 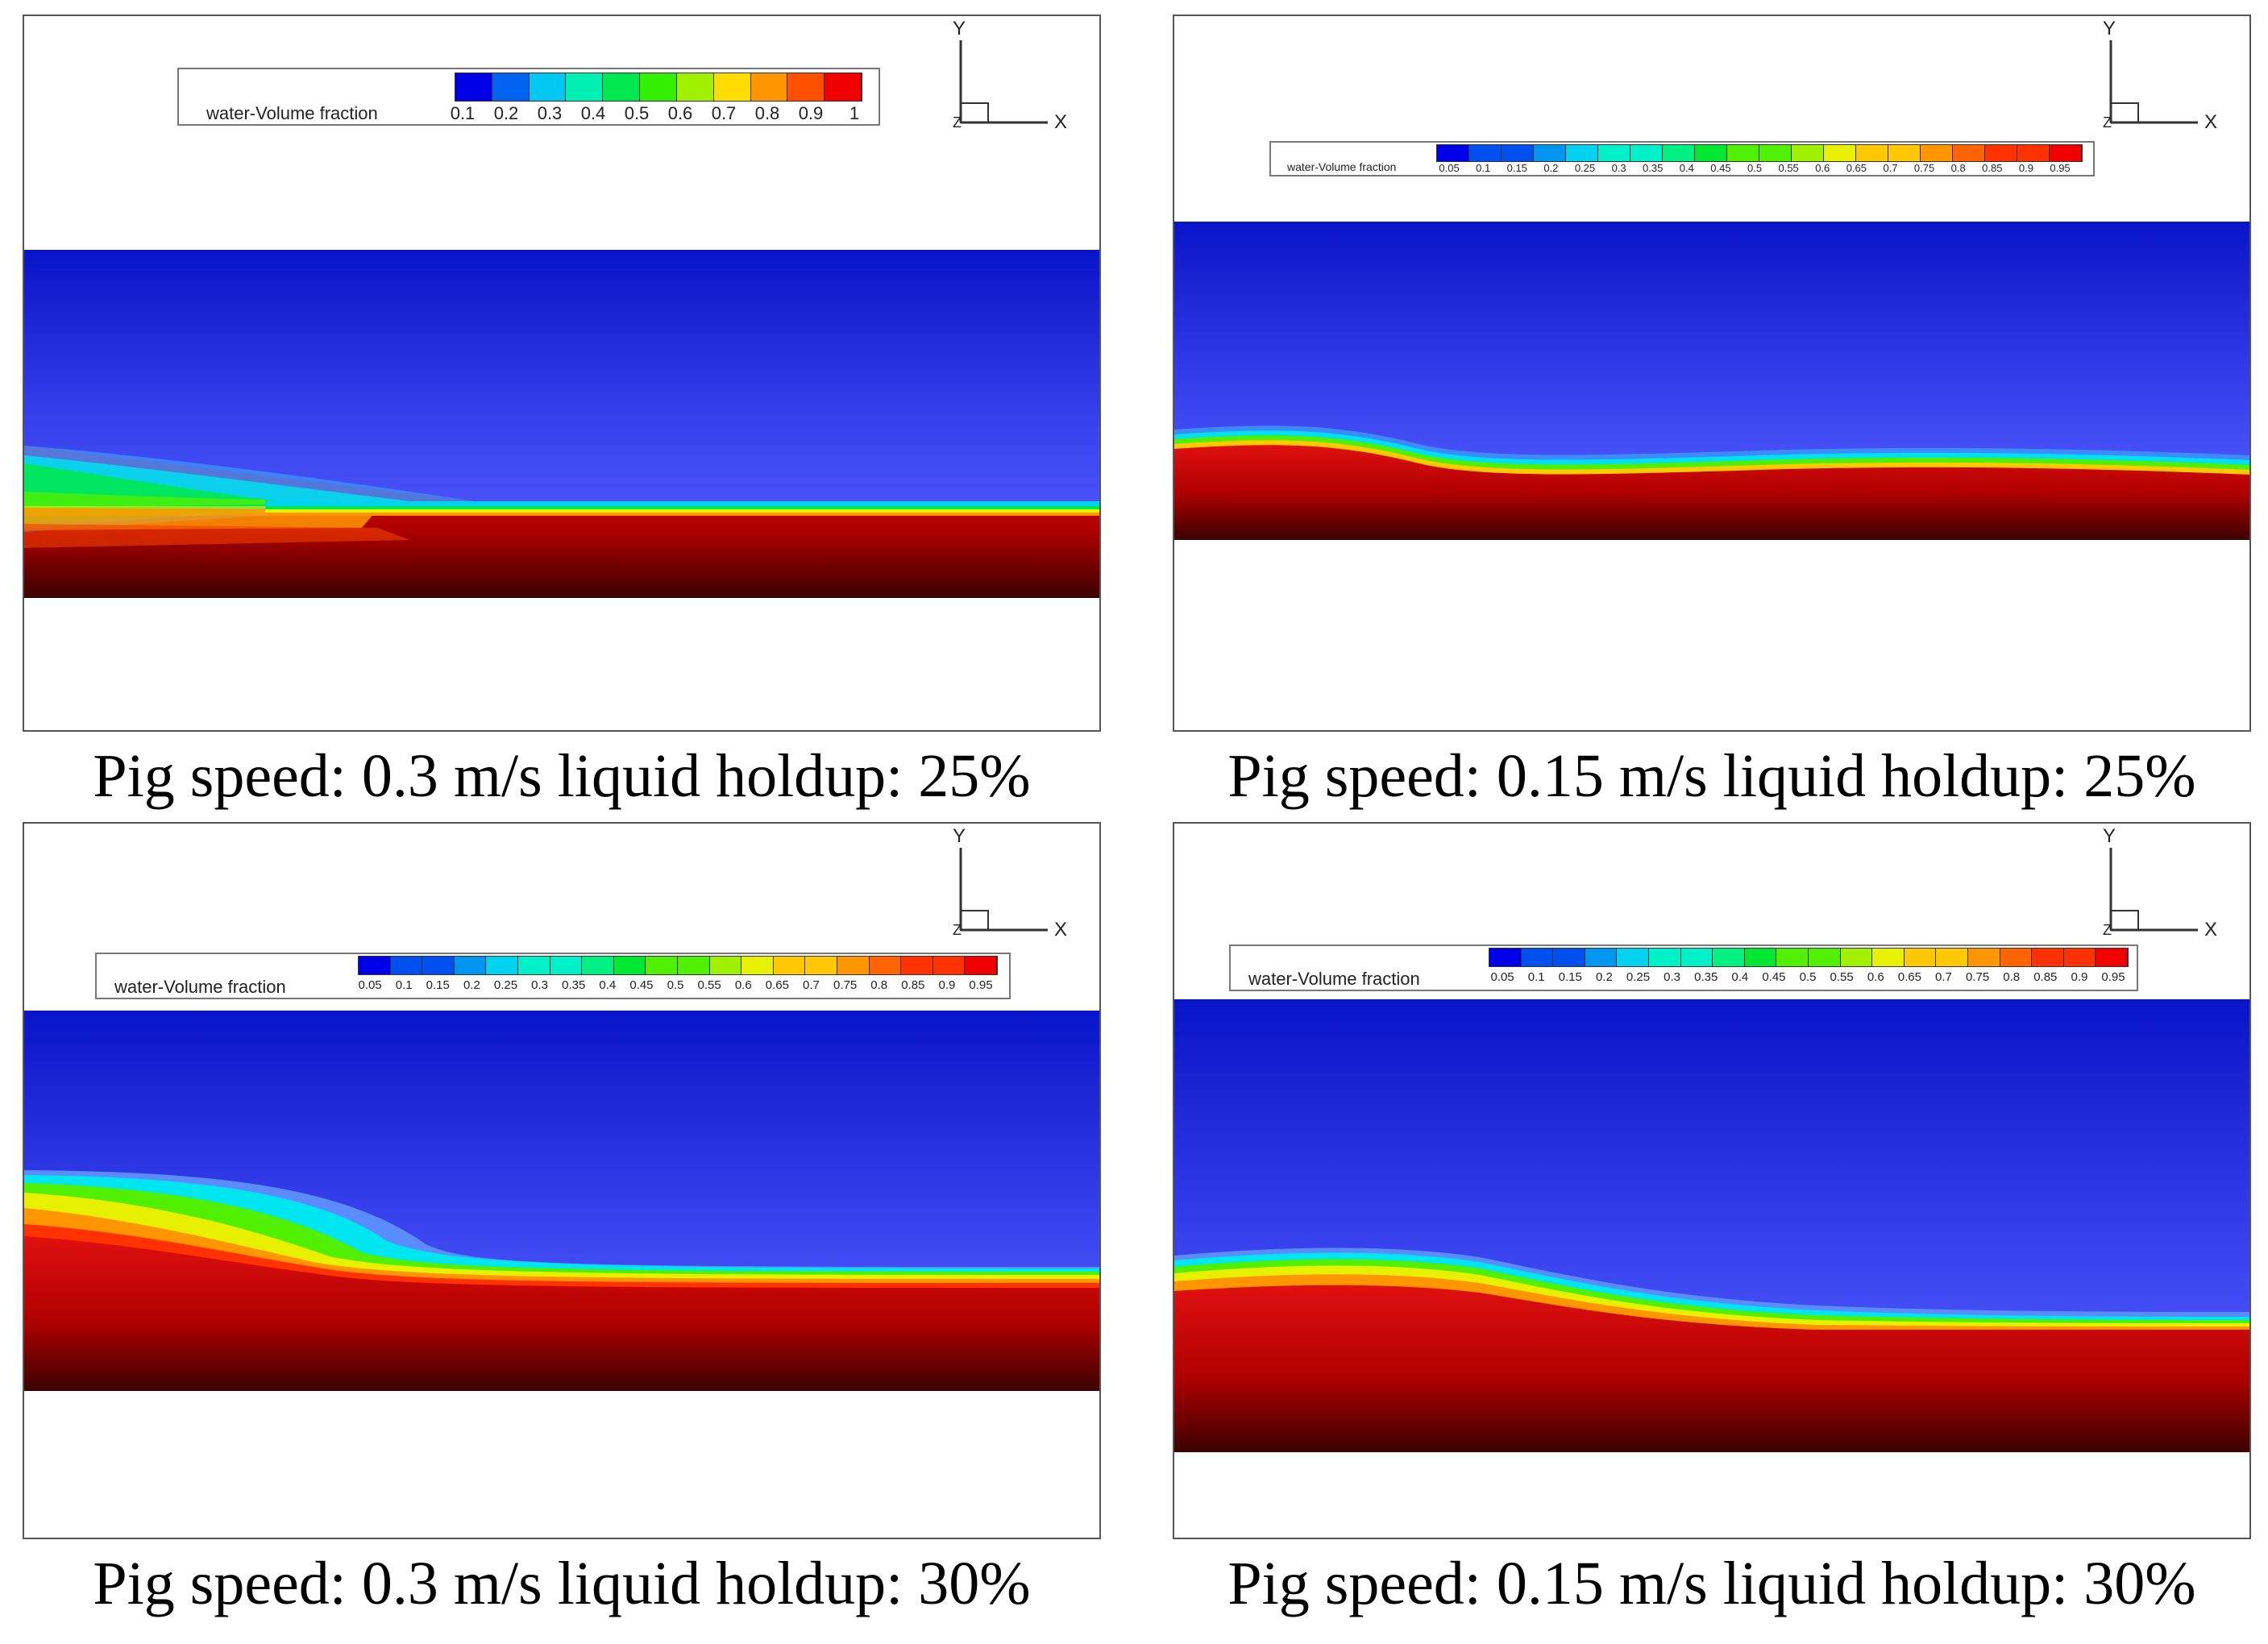 What do you see at coordinates (1706, 977) in the screenshot?
I see `legend-tick-label: 0.35` at bounding box center [1706, 977].